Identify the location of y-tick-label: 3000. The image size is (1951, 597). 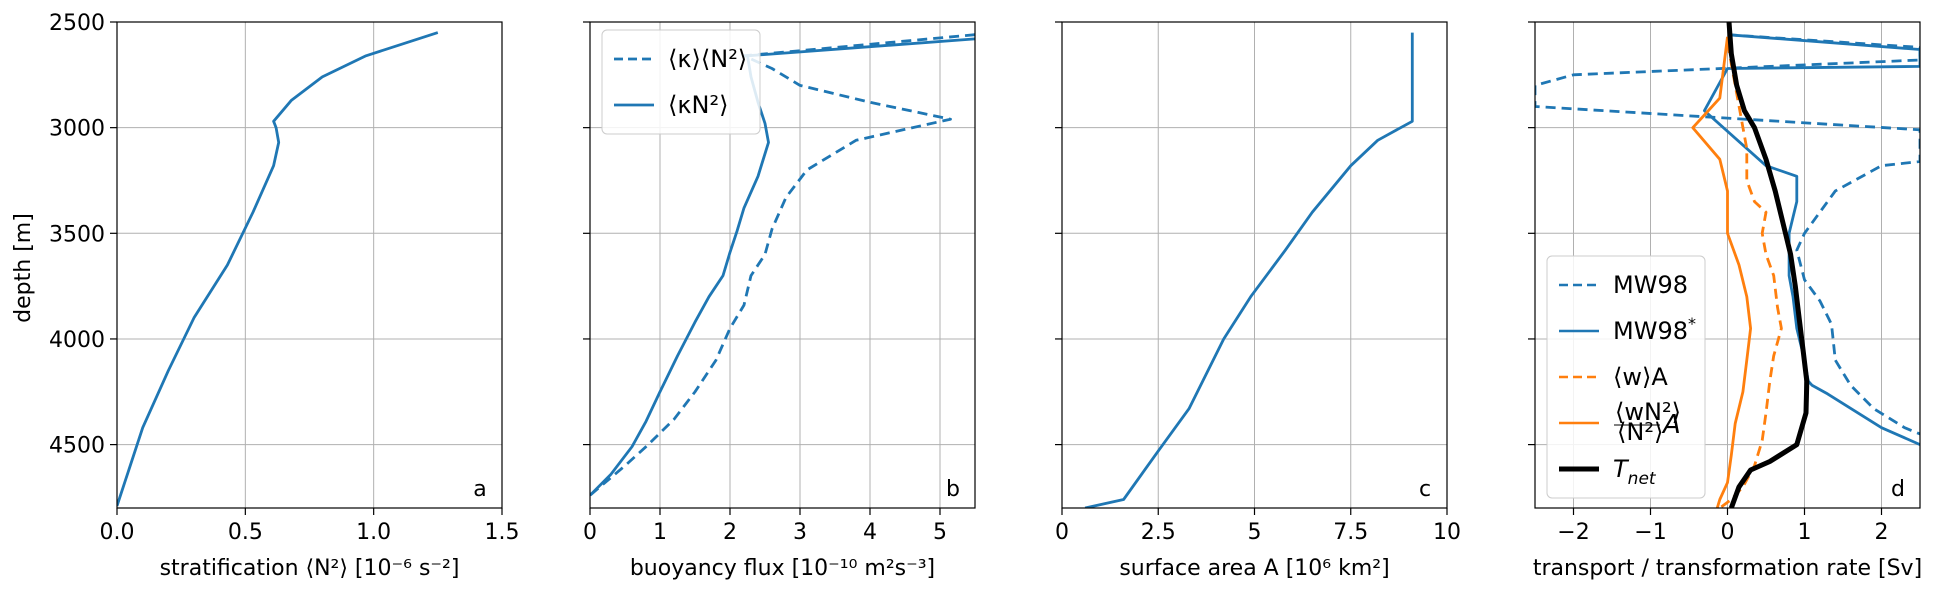
(77, 129).